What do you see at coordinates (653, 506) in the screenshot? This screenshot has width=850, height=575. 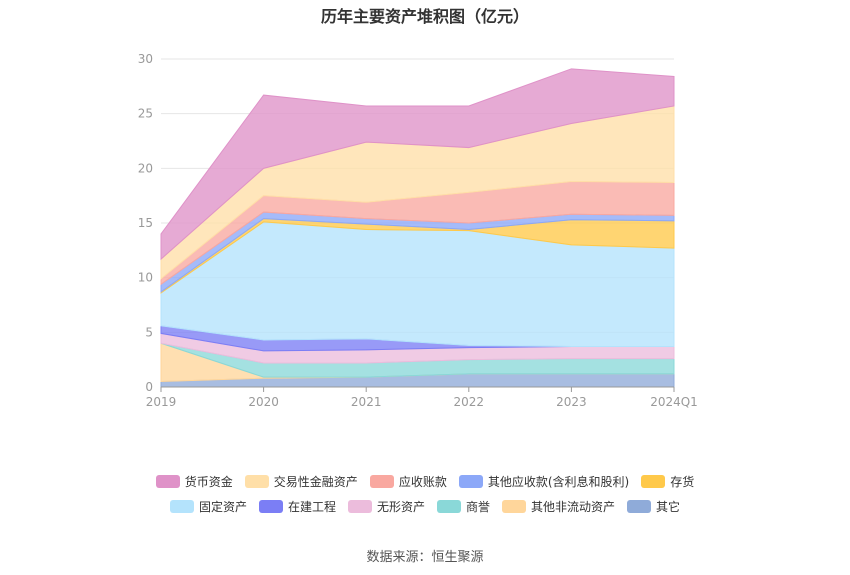 I see `legend-item: 其它` at bounding box center [653, 506].